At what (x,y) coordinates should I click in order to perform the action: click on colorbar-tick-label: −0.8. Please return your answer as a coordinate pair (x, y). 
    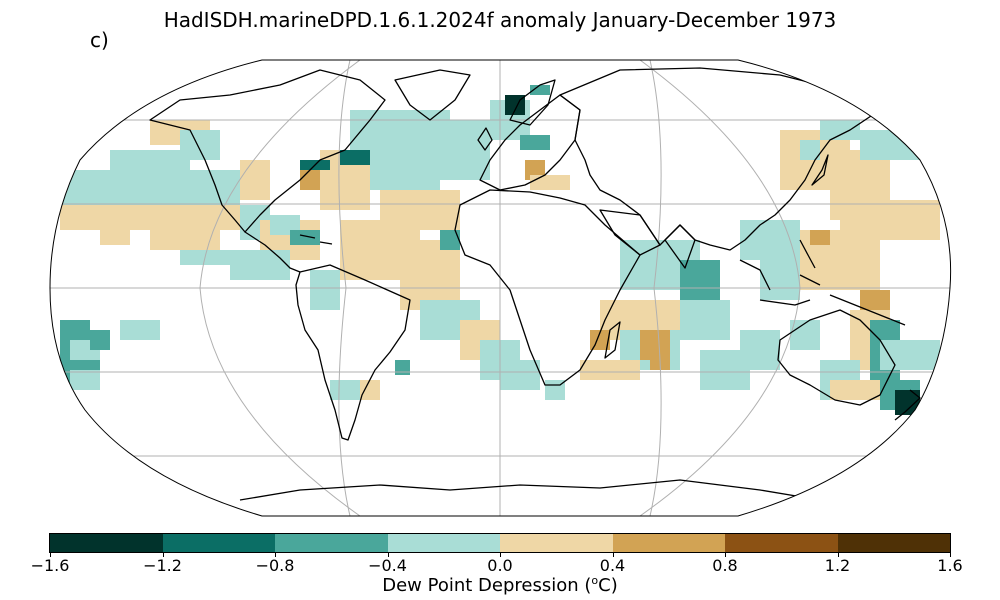
    Looking at the image, I should click on (275, 565).